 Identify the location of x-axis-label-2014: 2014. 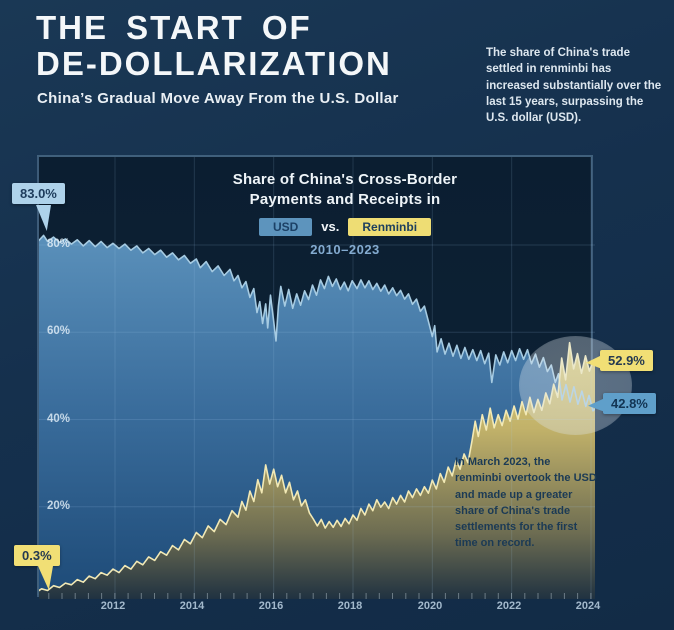
(192, 606).